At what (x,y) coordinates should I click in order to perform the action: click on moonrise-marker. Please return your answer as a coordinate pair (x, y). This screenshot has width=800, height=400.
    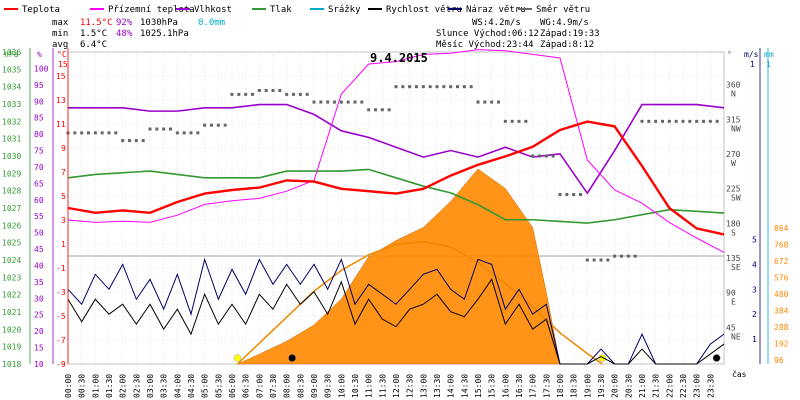
    Looking at the image, I should click on (716, 358).